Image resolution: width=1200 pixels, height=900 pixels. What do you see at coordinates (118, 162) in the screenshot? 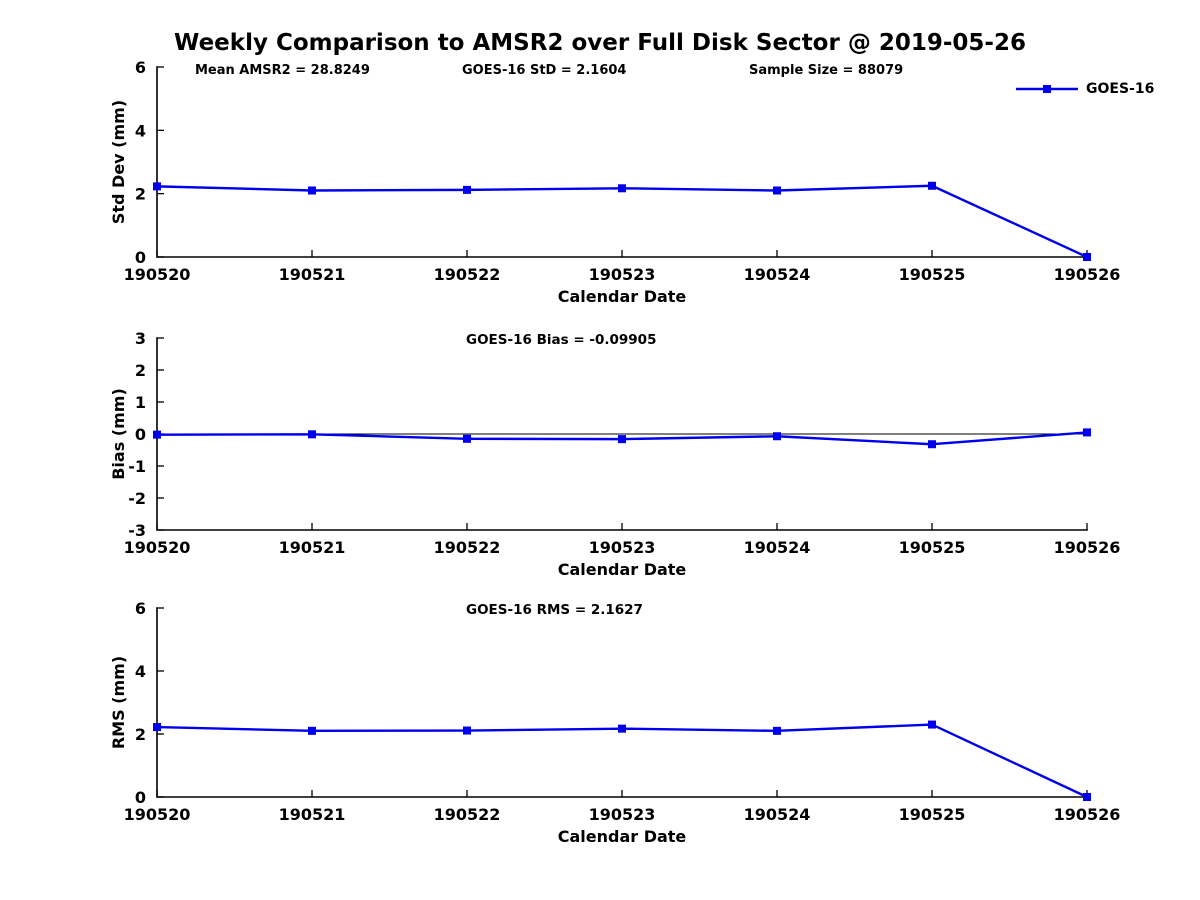
I see `y-axis-label: Std Dev (mm)` at bounding box center [118, 162].